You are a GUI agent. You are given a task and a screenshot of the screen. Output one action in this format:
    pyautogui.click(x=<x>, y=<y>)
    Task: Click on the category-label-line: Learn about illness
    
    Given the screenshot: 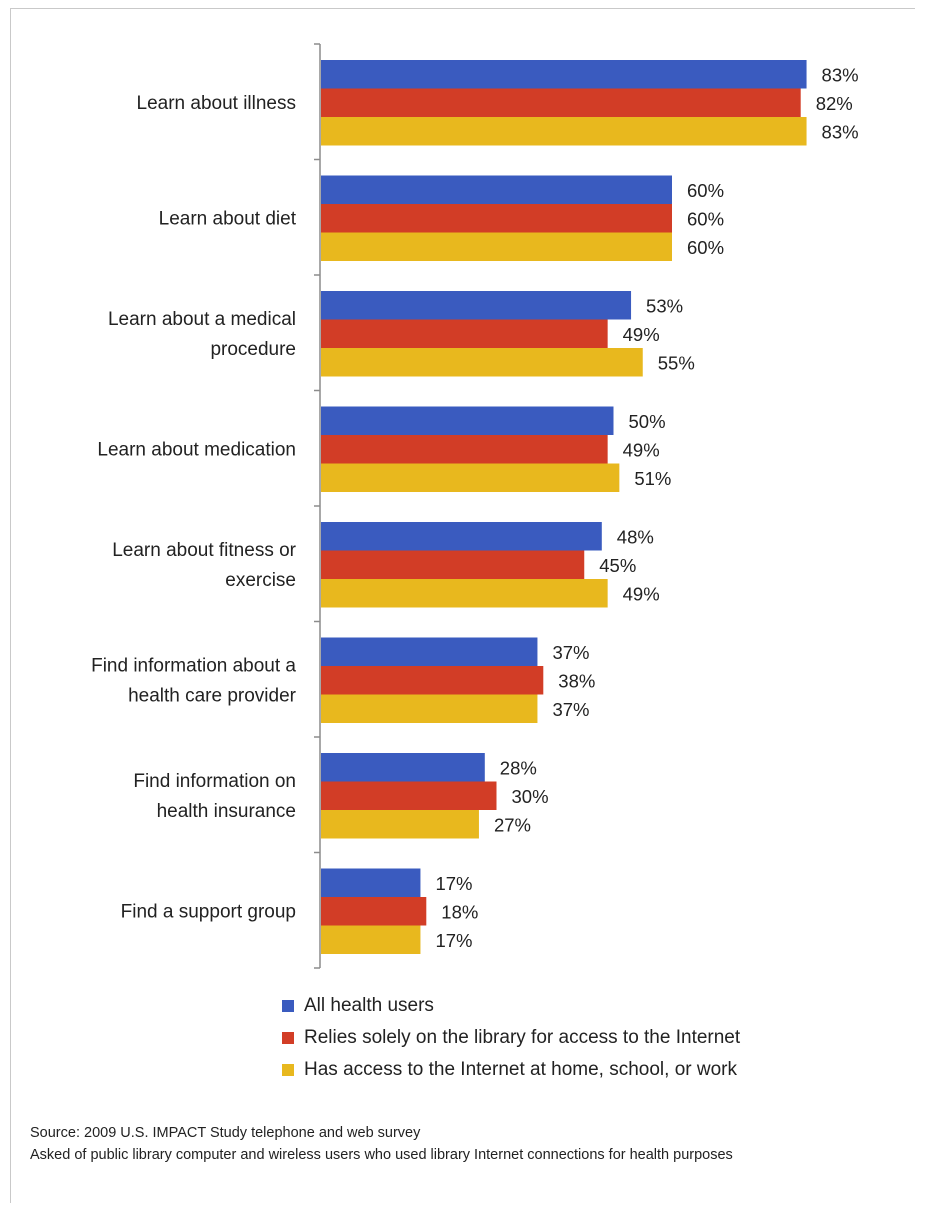 What is the action you would take?
    pyautogui.click(x=217, y=103)
    